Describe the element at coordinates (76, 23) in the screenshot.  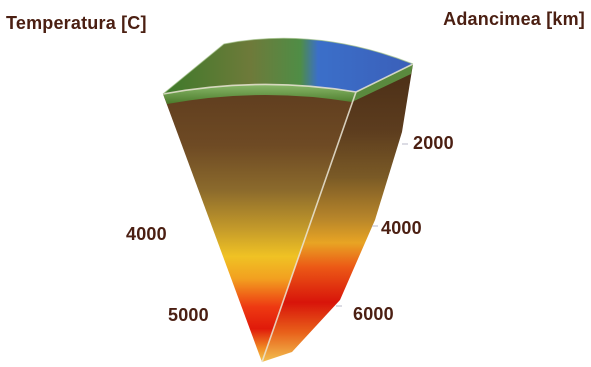
I see `temperature-axis-title: Temperatura [C]` at that location.